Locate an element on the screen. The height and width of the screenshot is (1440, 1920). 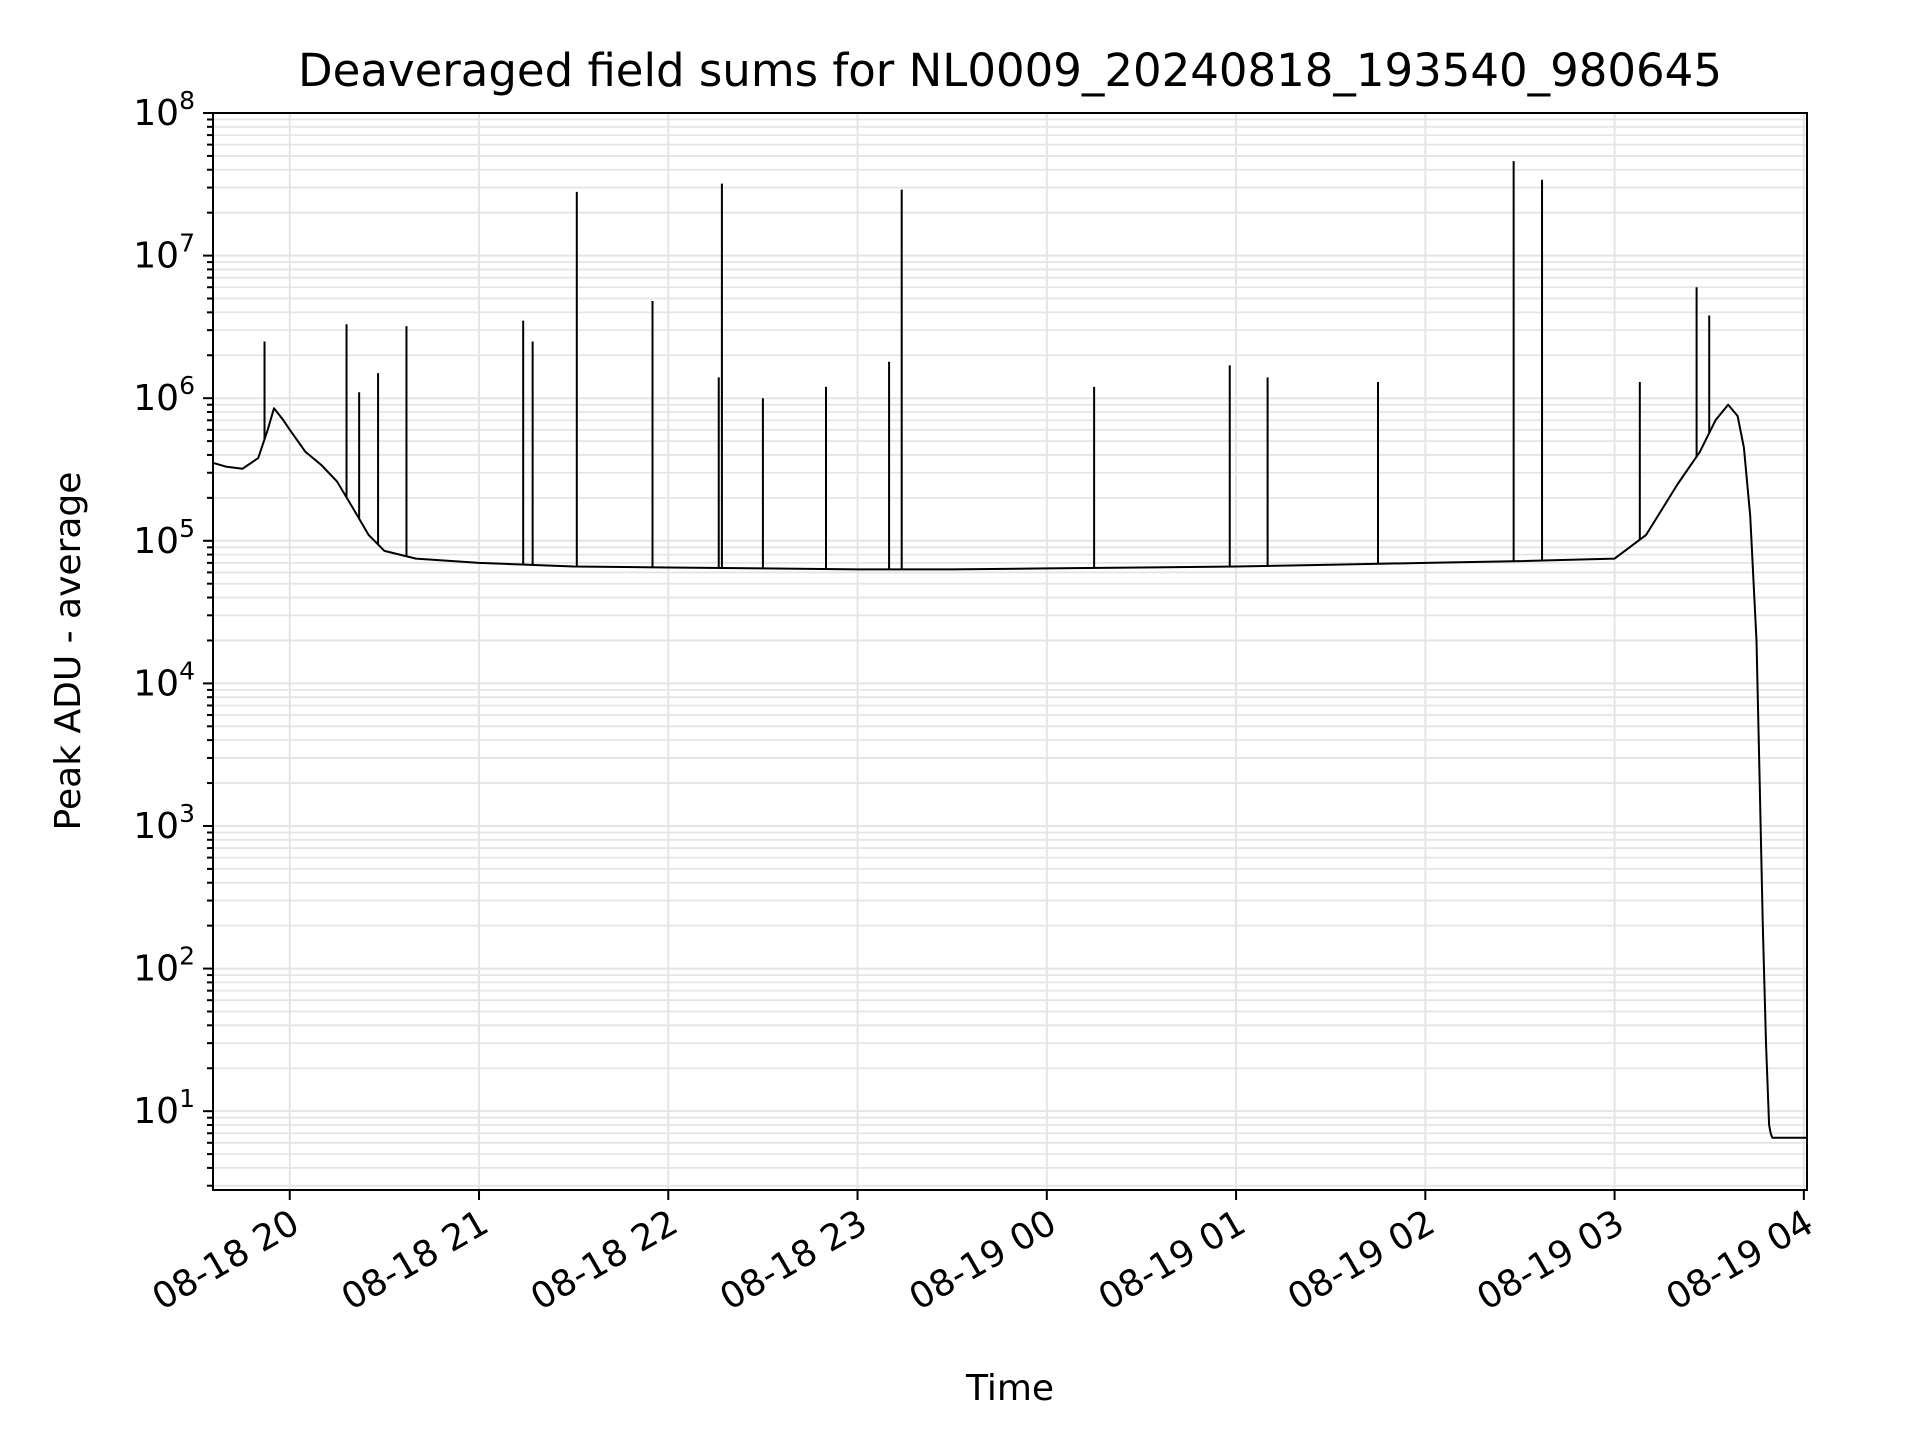
y-tick-label: 10⁶ is located at coordinates (164, 395).